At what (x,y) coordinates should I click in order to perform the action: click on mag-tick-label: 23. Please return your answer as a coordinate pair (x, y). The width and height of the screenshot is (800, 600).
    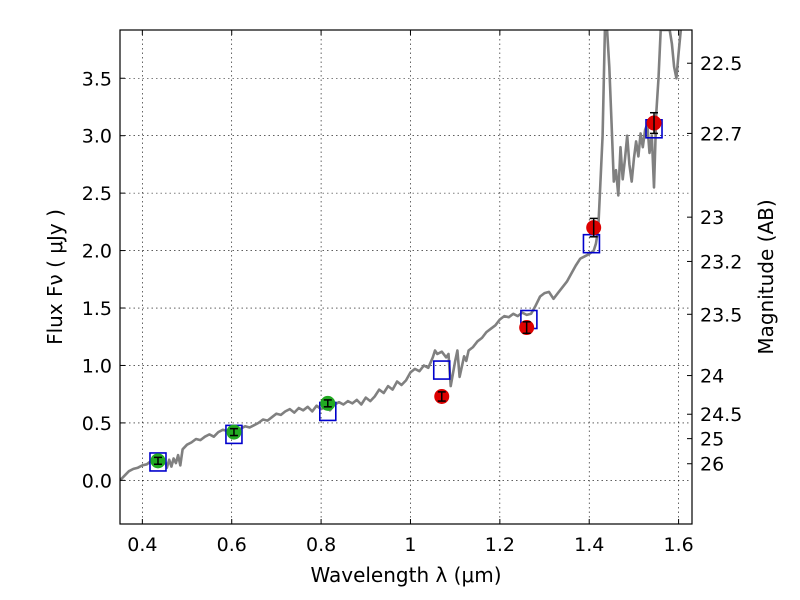
    Looking at the image, I should click on (712, 218).